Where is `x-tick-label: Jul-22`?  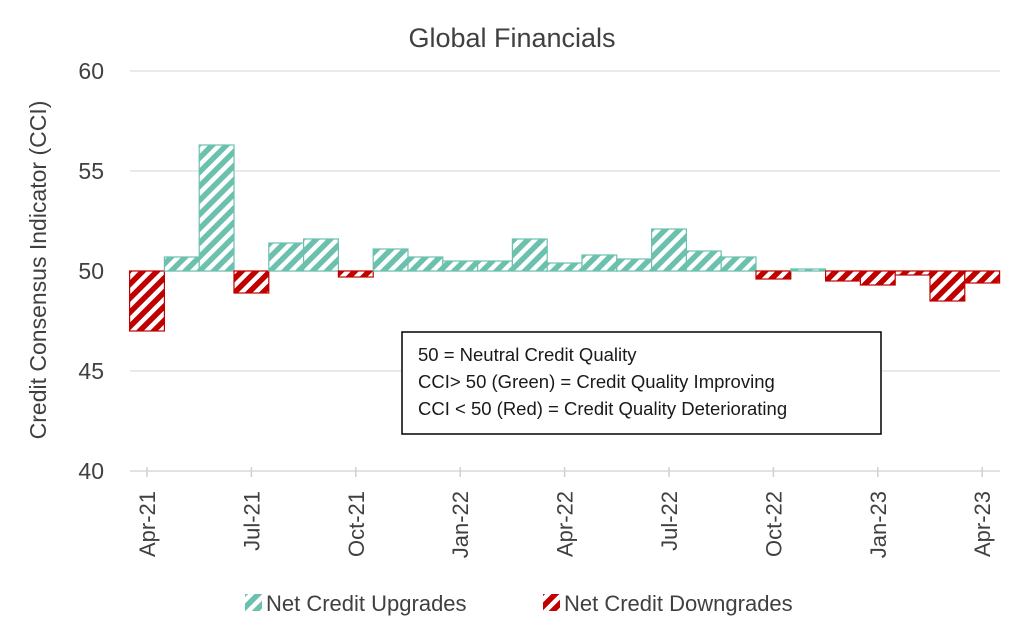
x-tick-label: Jul-22 is located at coordinates (669, 521).